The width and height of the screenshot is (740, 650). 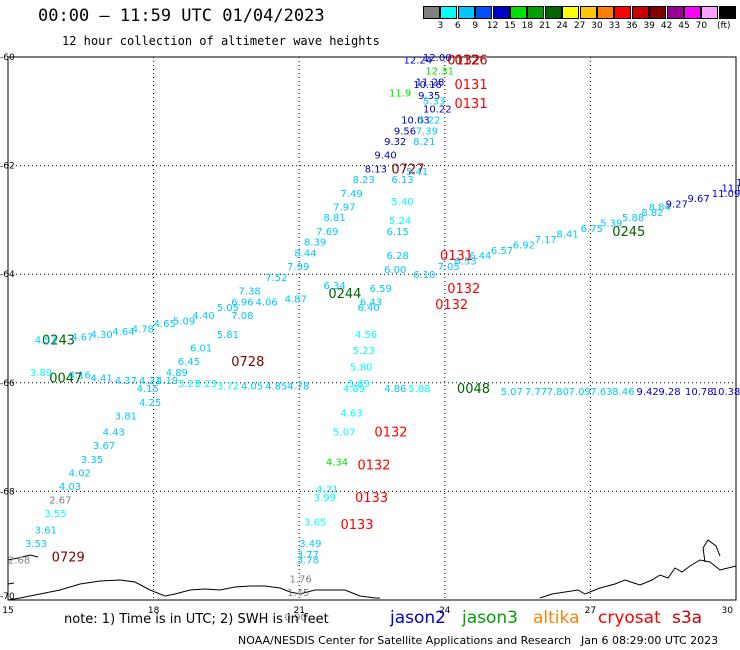 I want to click on wave-height-value: 4.41, so click(x=102, y=378).